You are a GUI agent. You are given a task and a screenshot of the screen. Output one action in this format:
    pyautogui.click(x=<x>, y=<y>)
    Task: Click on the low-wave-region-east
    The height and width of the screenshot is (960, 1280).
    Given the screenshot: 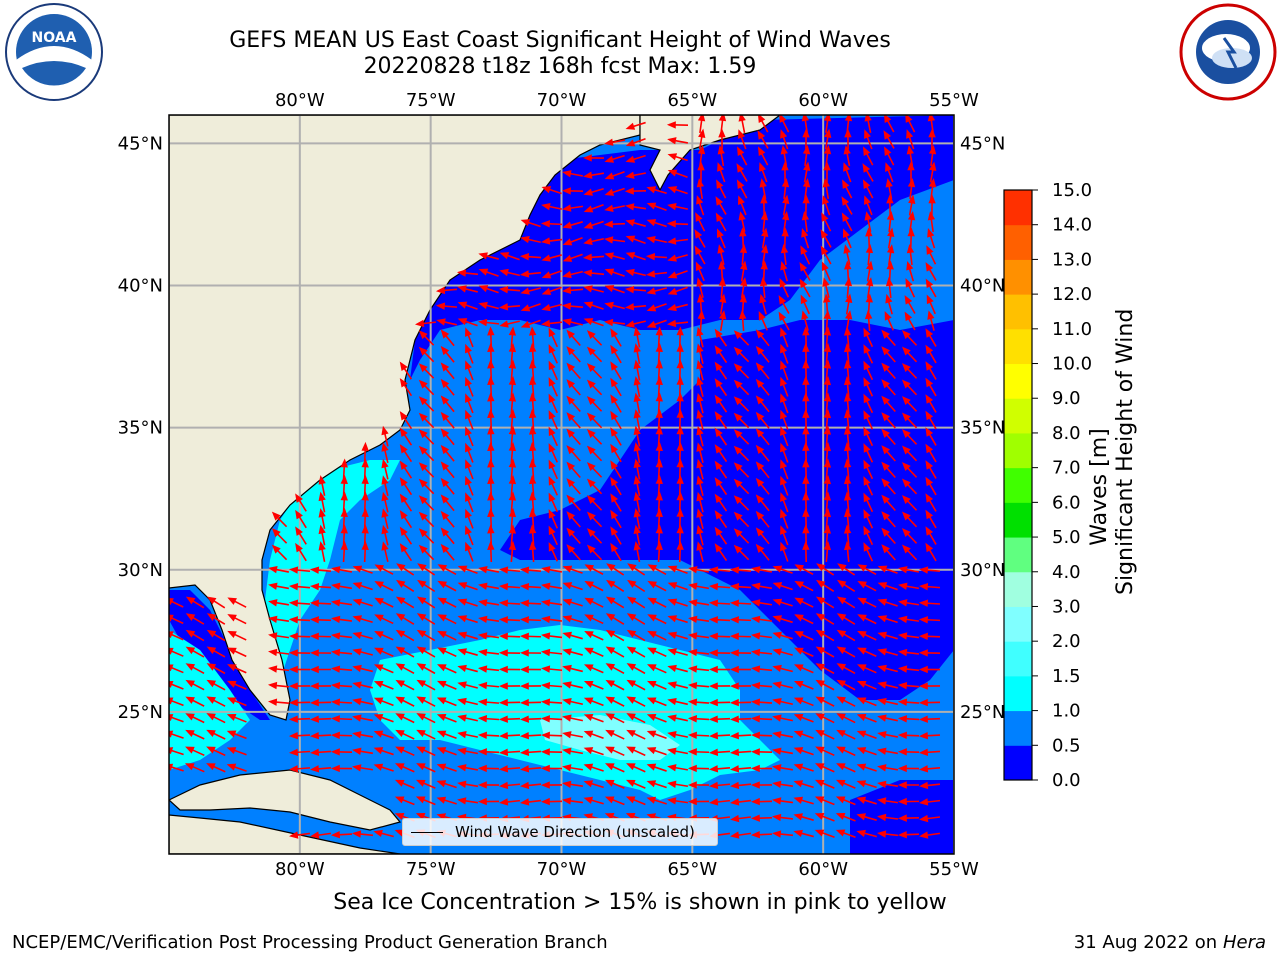 What is the action you would take?
    pyautogui.click(x=727, y=510)
    